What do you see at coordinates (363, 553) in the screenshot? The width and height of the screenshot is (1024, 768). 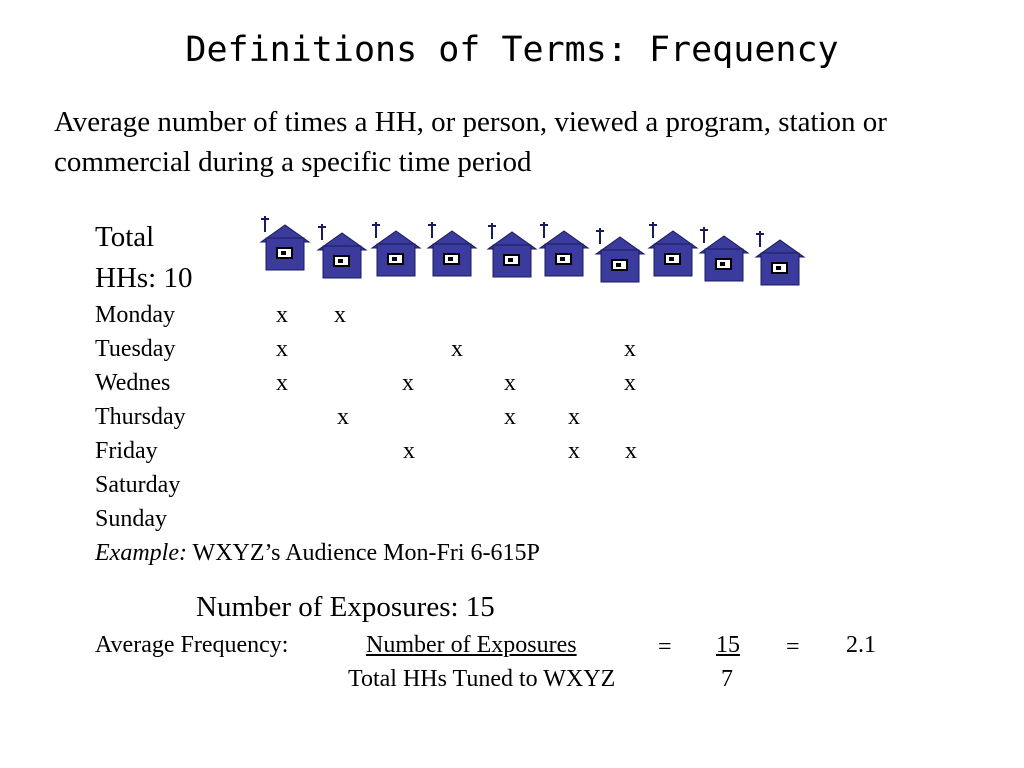 I see `example-text: WXYZ’s Audience Mon-Fri 6-615P` at bounding box center [363, 553].